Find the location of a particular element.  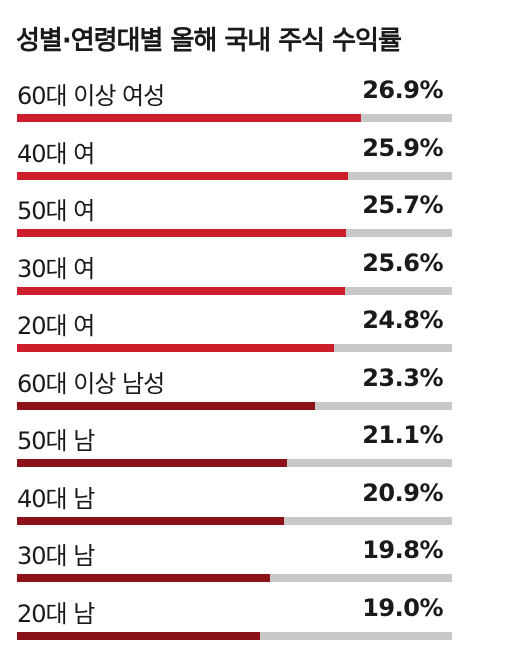

bar-row: 40대 남 20.9% is located at coordinates (252, 502).